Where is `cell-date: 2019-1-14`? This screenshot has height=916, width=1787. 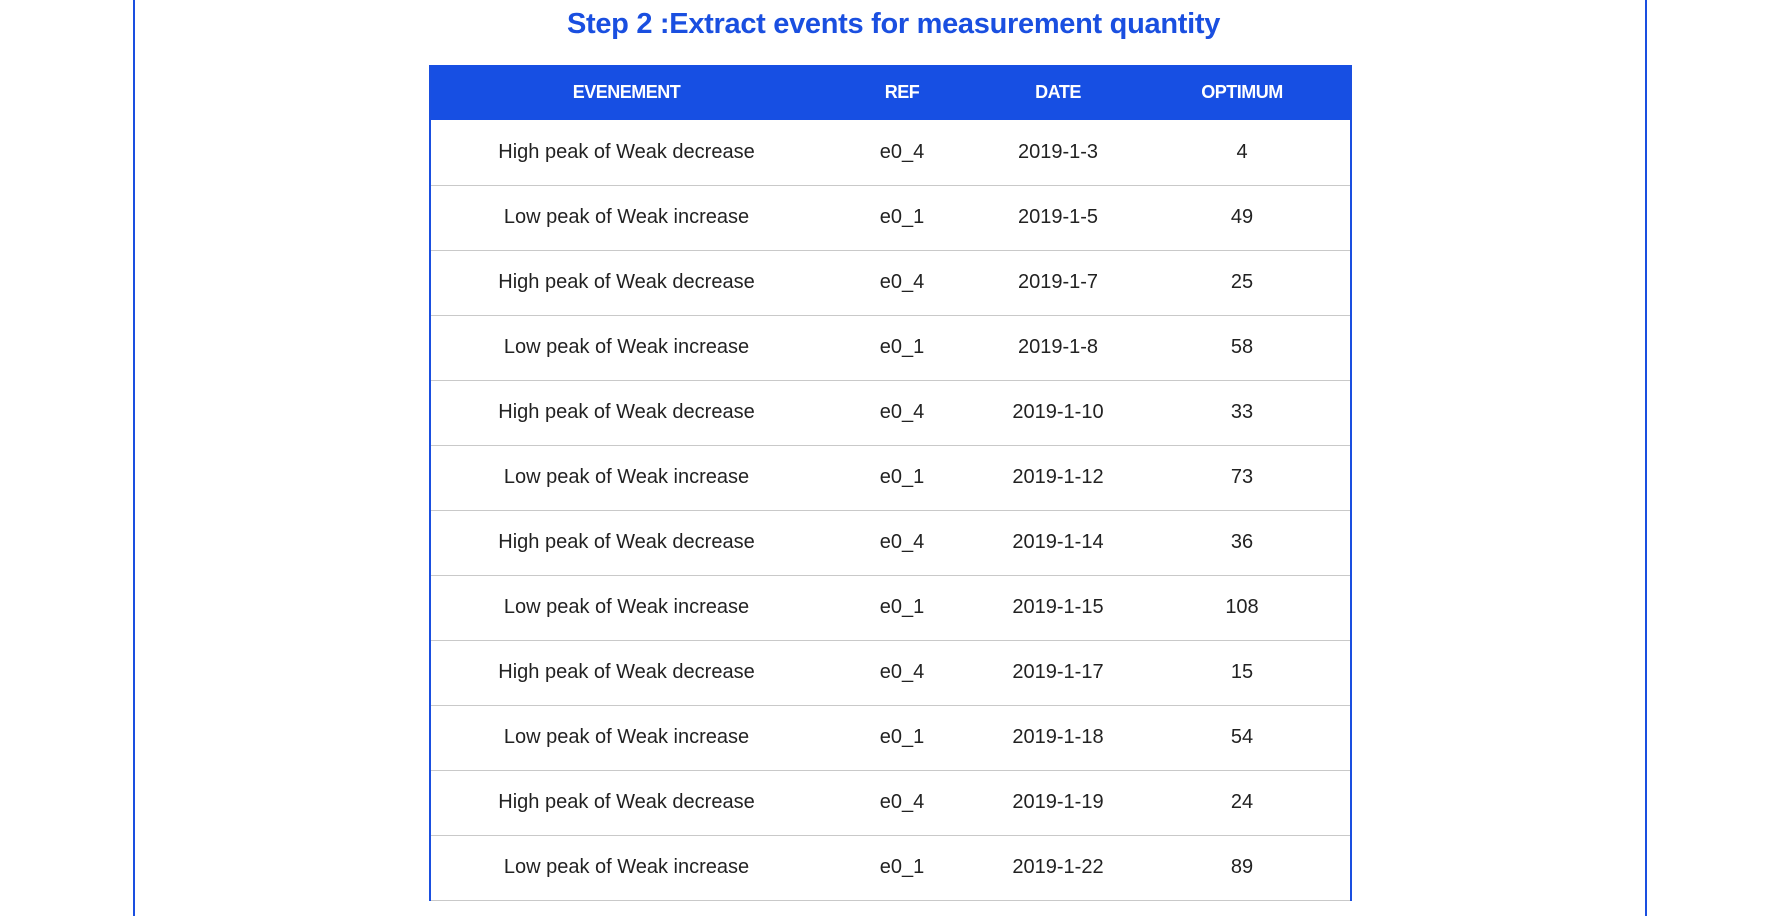 cell-date: 2019-1-14 is located at coordinates (1058, 542).